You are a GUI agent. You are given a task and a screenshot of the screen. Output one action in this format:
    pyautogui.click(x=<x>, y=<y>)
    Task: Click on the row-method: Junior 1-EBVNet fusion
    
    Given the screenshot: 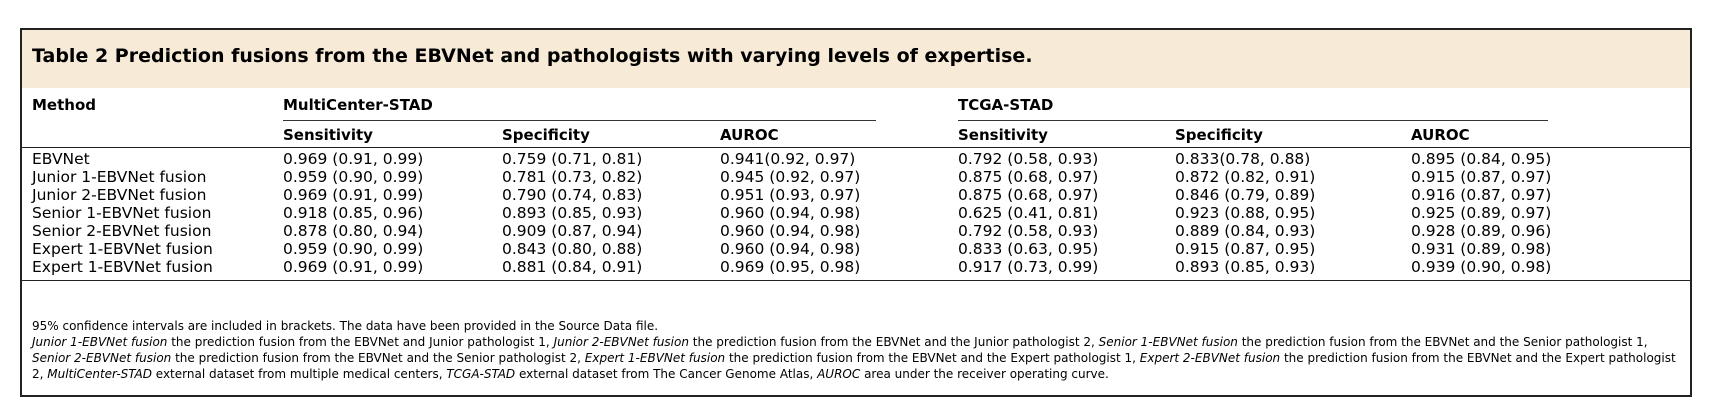 What is the action you would take?
    pyautogui.click(x=119, y=177)
    